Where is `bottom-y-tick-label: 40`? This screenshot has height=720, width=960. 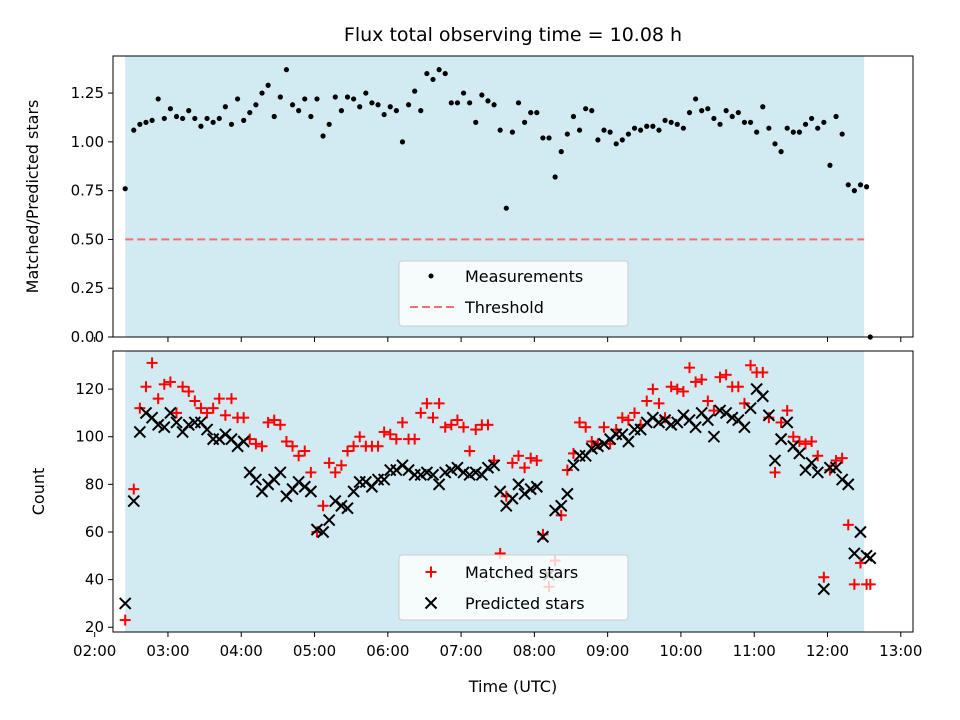 bottom-y-tick-label: 40 is located at coordinates (94, 580).